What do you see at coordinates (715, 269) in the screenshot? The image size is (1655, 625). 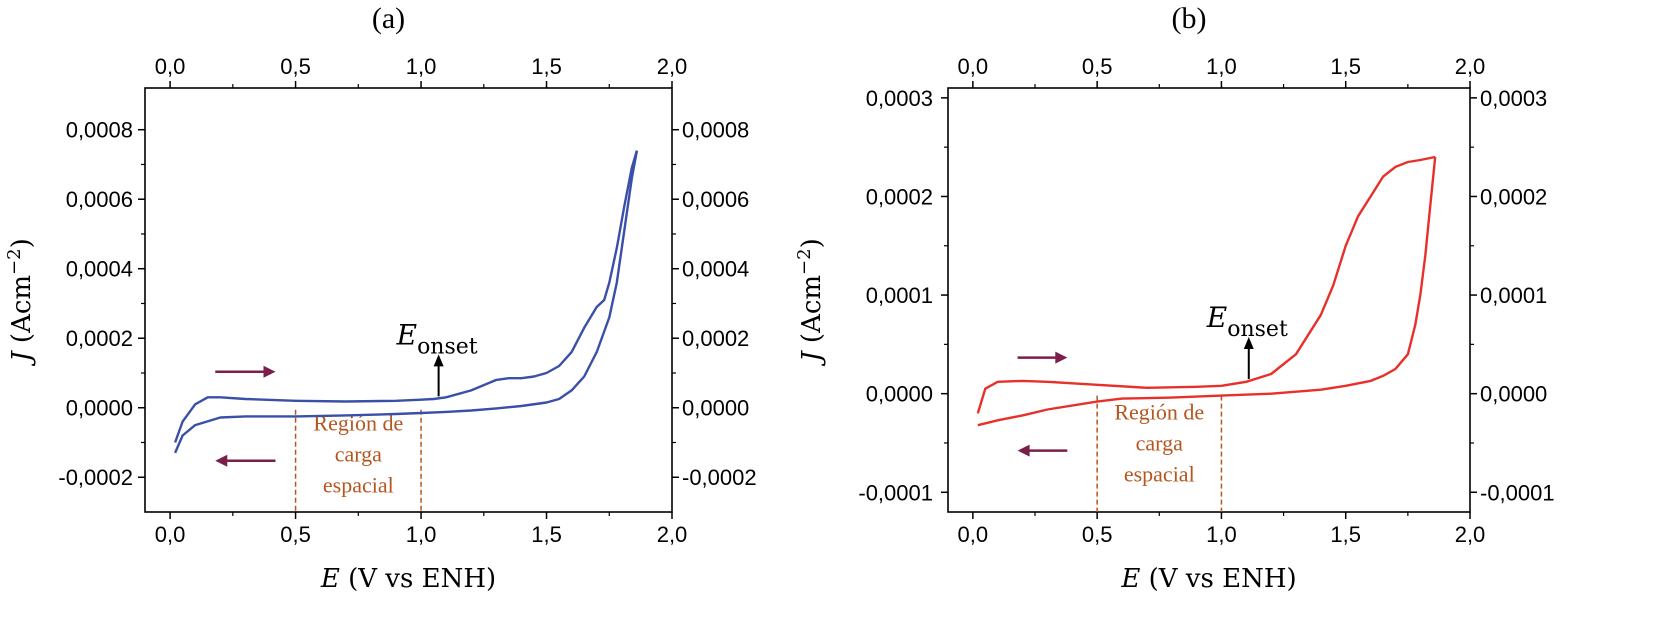 I see `y-tick-label-right: 0,0004` at bounding box center [715, 269].